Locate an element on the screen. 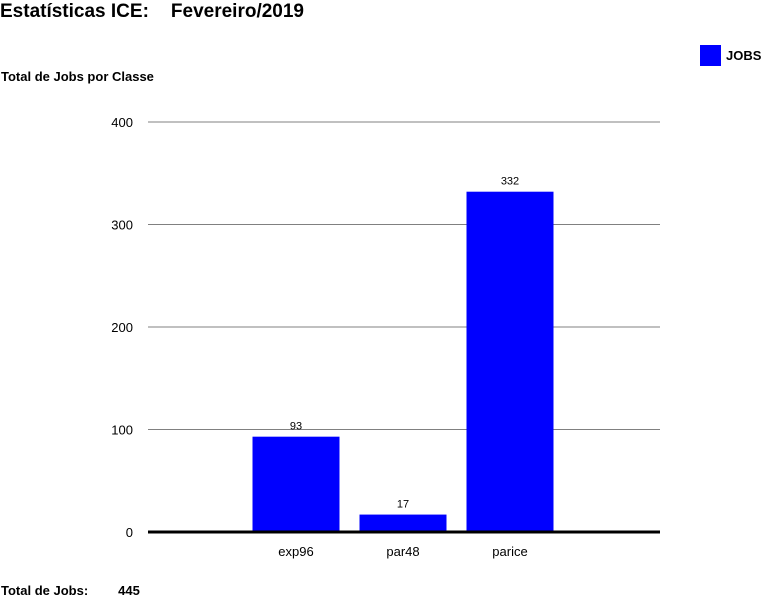  total-jobs-value: 445 is located at coordinates (129, 590).